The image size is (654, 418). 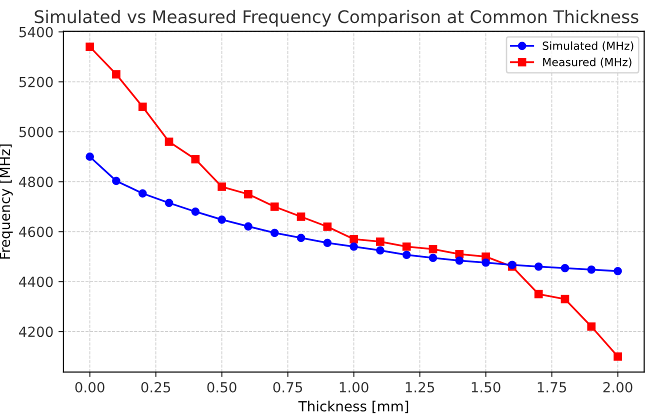 What do you see at coordinates (36, 182) in the screenshot?
I see `y-tick-label: 4800` at bounding box center [36, 182].